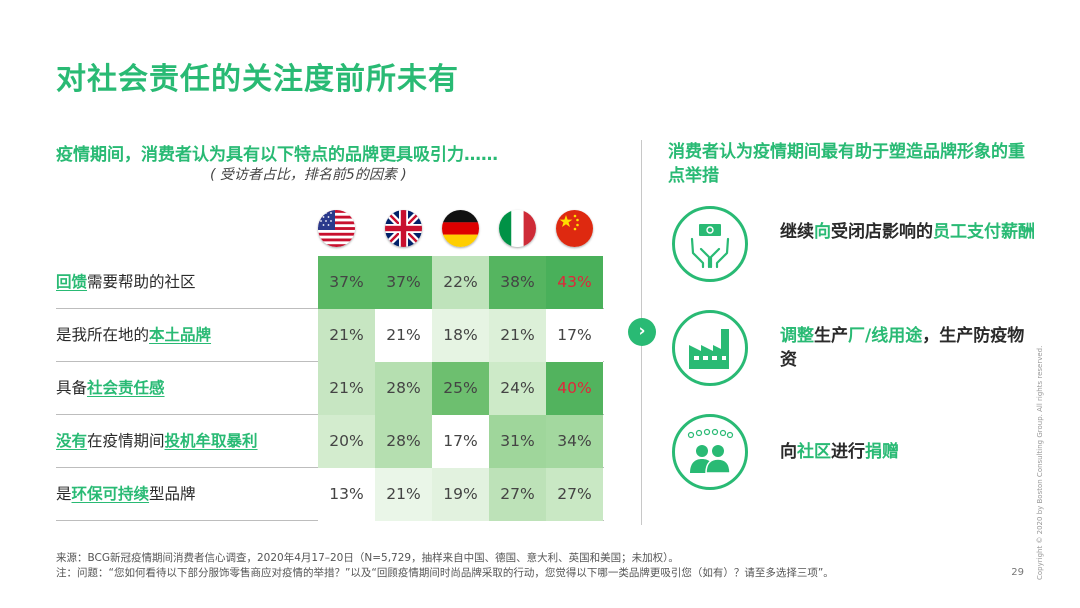 The image size is (1080, 608). I want to click on right-heading: 消费者认为疫情期间最有助于塑造品牌形象的重点举措, so click(846, 164).